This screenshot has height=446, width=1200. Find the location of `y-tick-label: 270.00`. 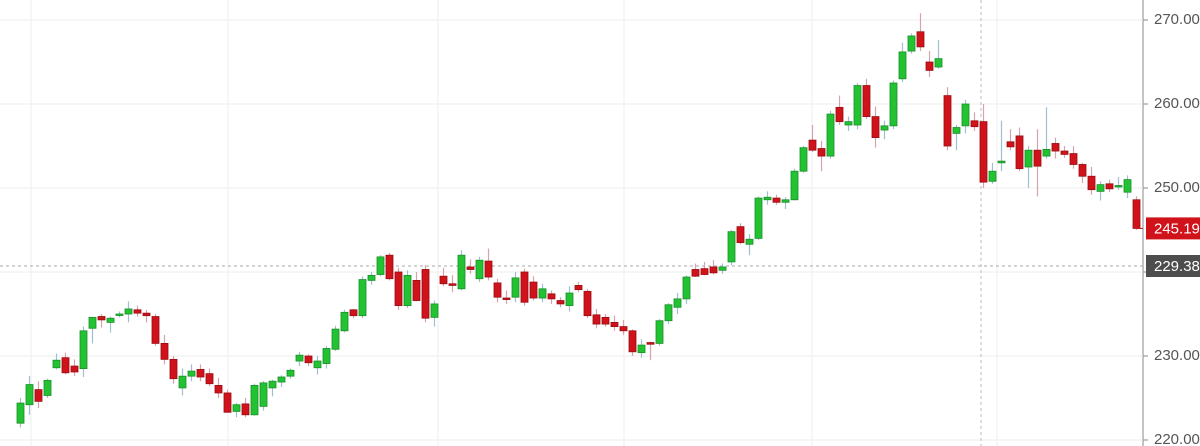

y-tick-label: 270.00 is located at coordinates (1177, 19).